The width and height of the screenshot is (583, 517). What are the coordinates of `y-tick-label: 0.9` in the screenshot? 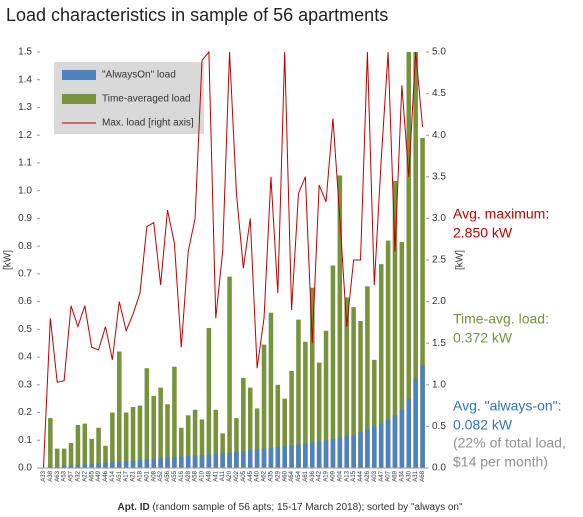 It's located at (25, 218).